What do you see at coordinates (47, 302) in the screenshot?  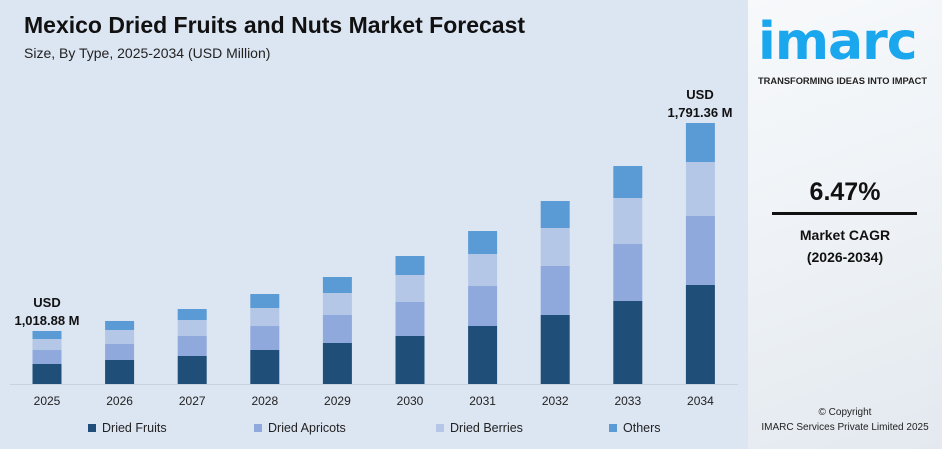 I see `first-total-unit: USD` at bounding box center [47, 302].